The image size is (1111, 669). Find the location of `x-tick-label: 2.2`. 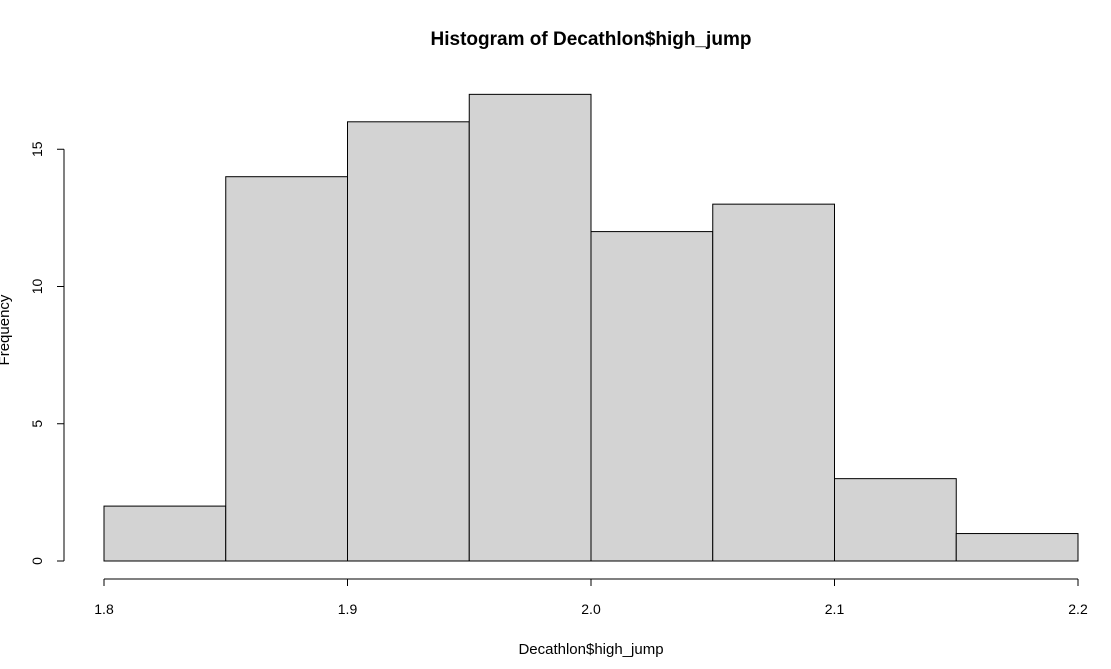

x-tick-label: 2.2 is located at coordinates (1078, 609).